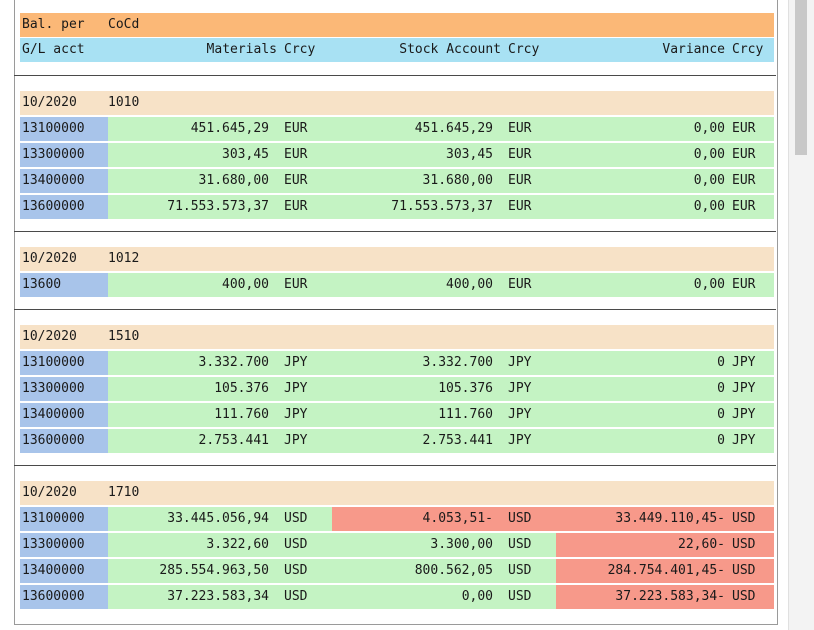 This screenshot has width=814, height=630. I want to click on stock-account-cell: 111.760 JPY, so click(444, 415).